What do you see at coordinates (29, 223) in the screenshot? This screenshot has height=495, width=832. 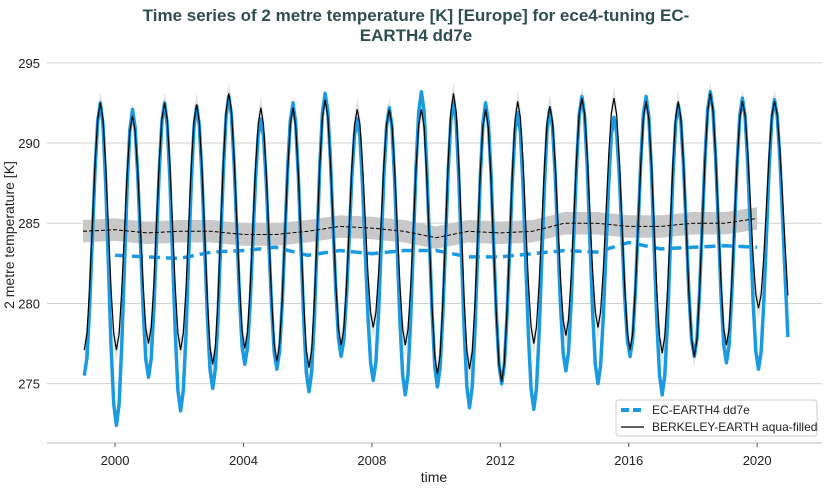 I see `y-tick-label: 285` at bounding box center [29, 223].